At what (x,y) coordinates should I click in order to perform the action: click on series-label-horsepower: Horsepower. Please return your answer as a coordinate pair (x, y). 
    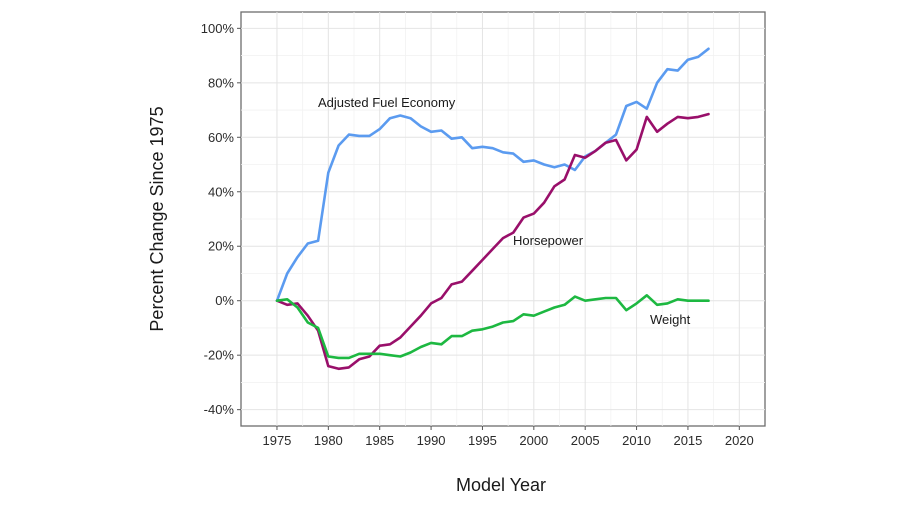
    Looking at the image, I should click on (548, 240).